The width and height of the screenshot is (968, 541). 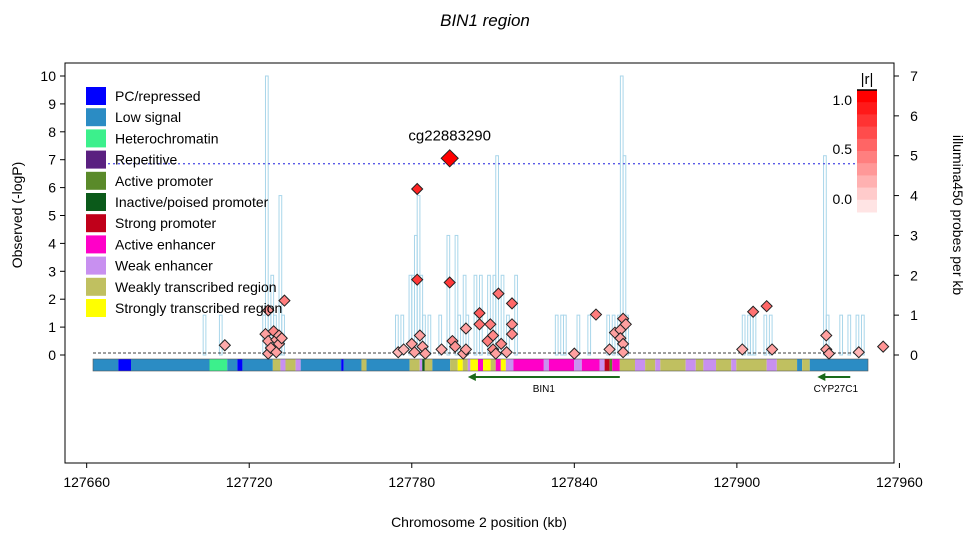 What do you see at coordinates (544, 389) in the screenshot?
I see `gene-label: BIN1` at bounding box center [544, 389].